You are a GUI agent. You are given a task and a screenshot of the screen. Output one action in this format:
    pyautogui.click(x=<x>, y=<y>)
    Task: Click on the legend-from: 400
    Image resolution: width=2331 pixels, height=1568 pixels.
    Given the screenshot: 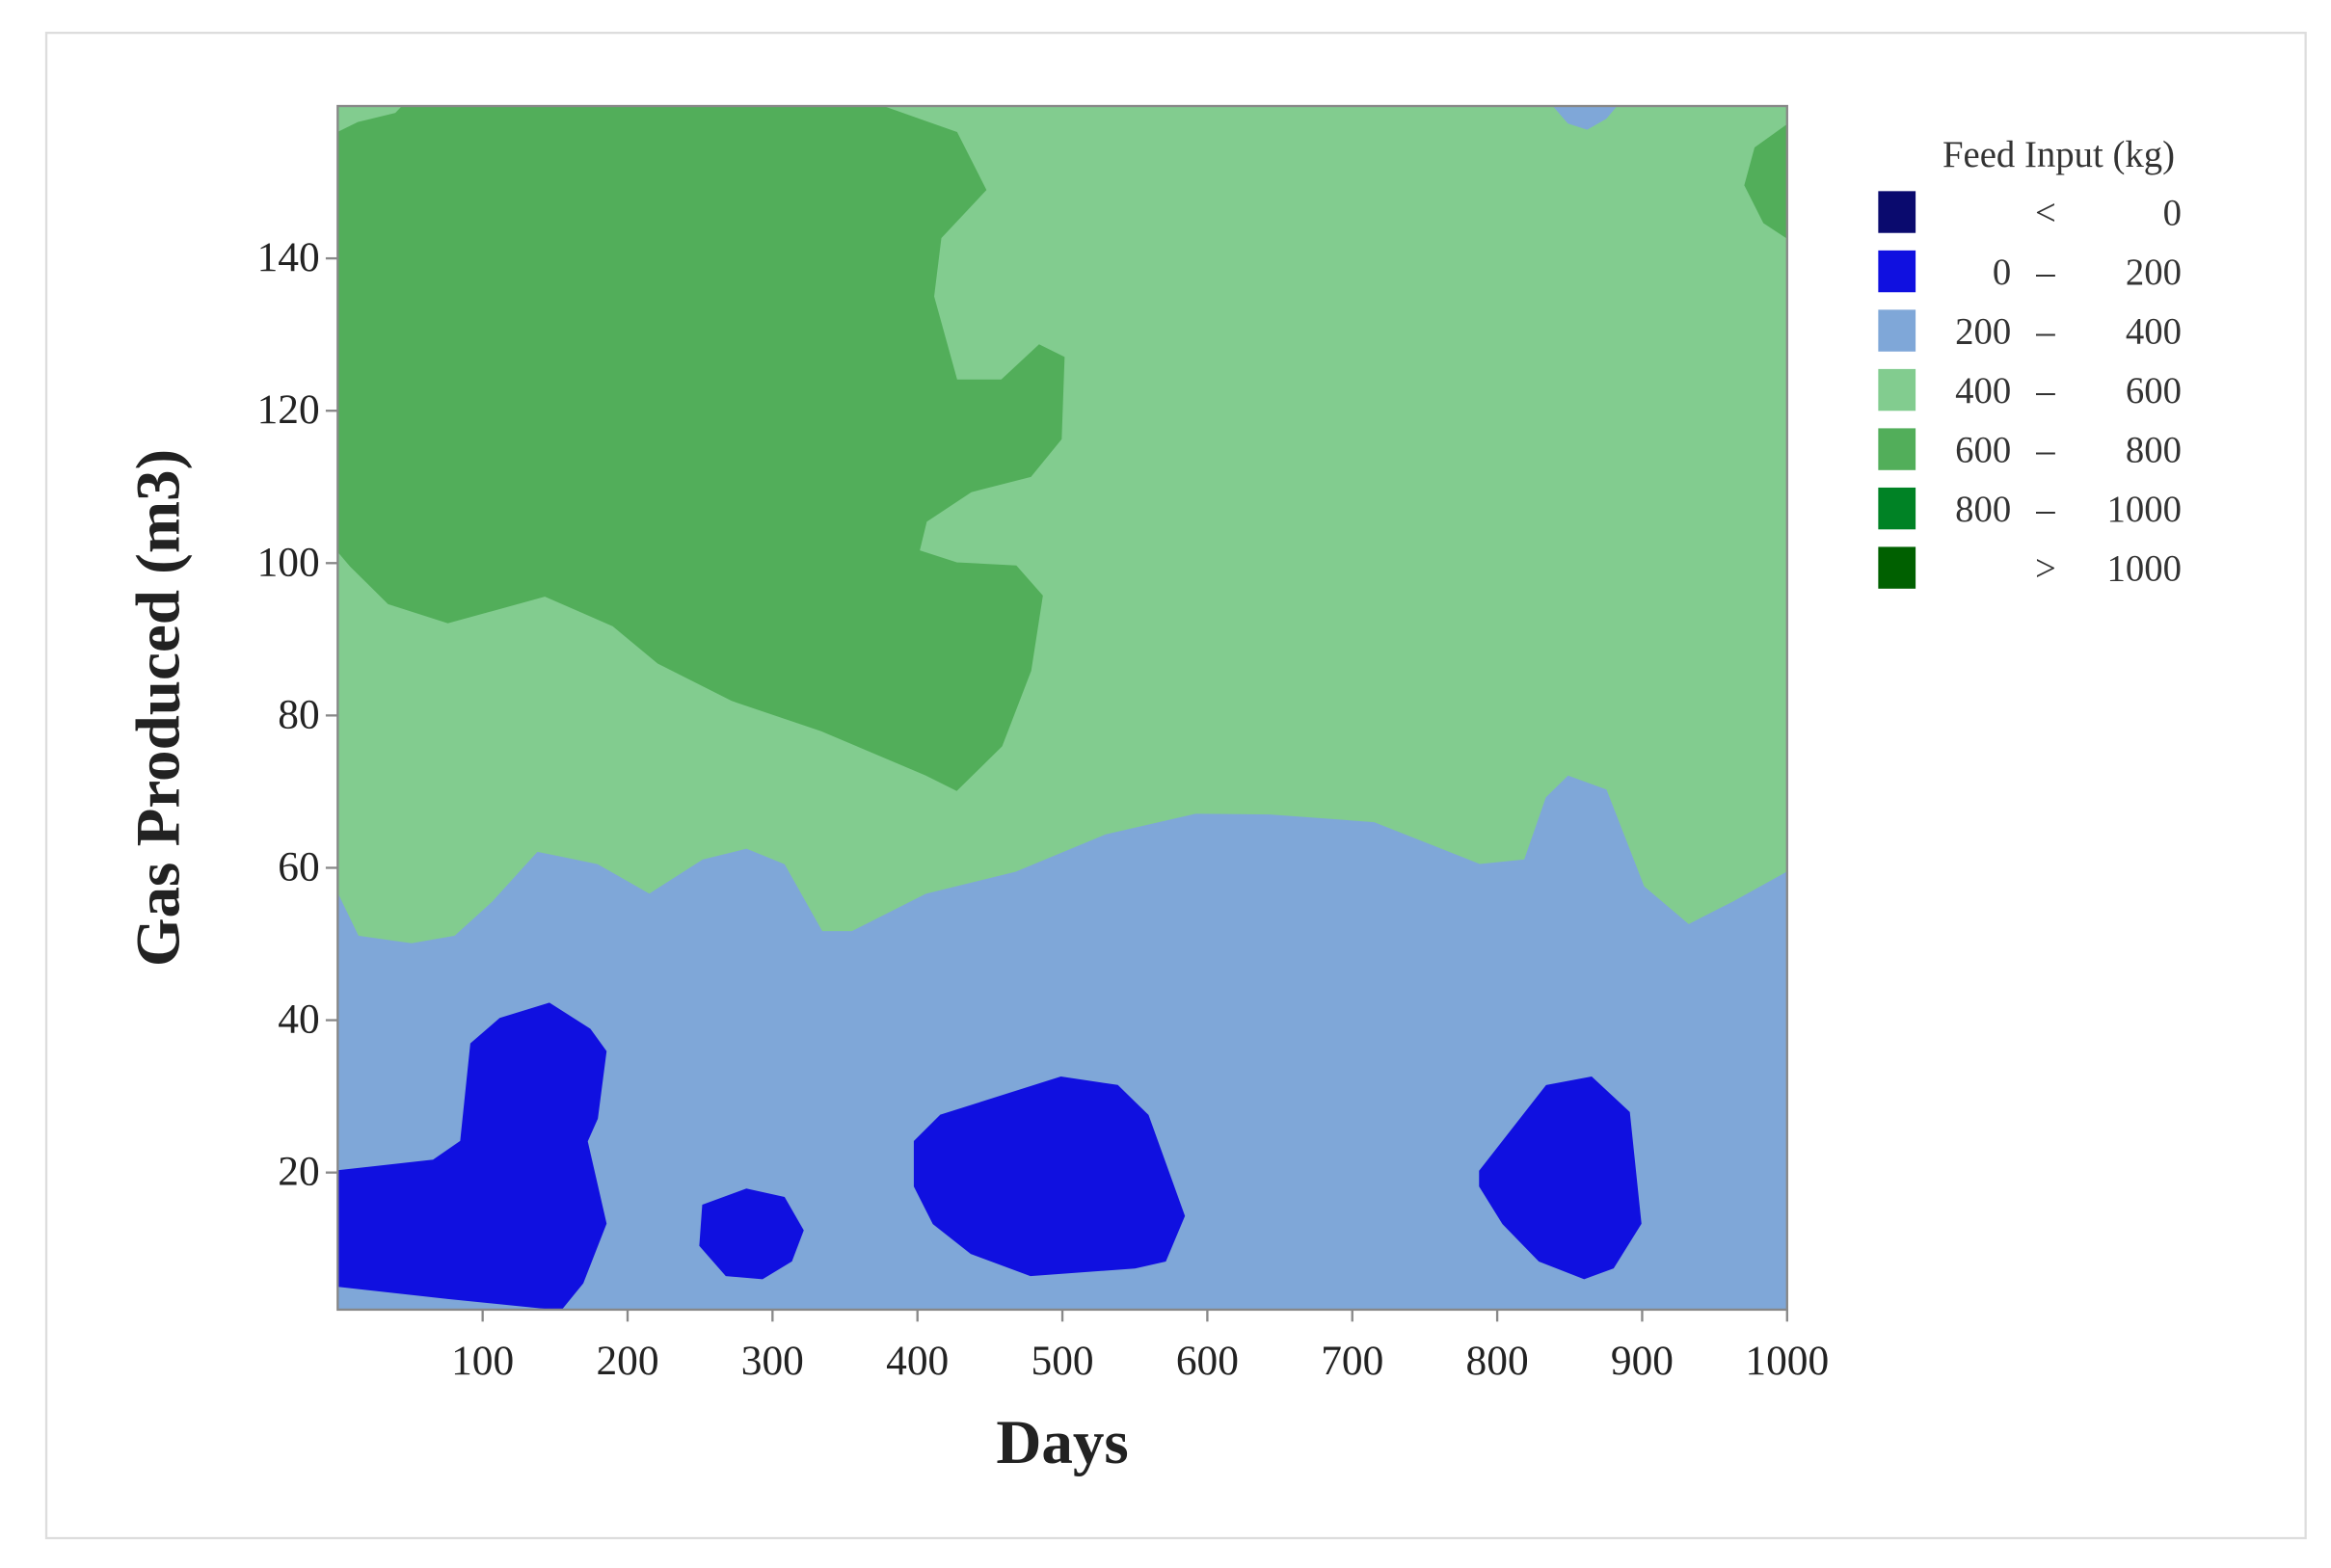 What is the action you would take?
    pyautogui.click(x=1983, y=391)
    